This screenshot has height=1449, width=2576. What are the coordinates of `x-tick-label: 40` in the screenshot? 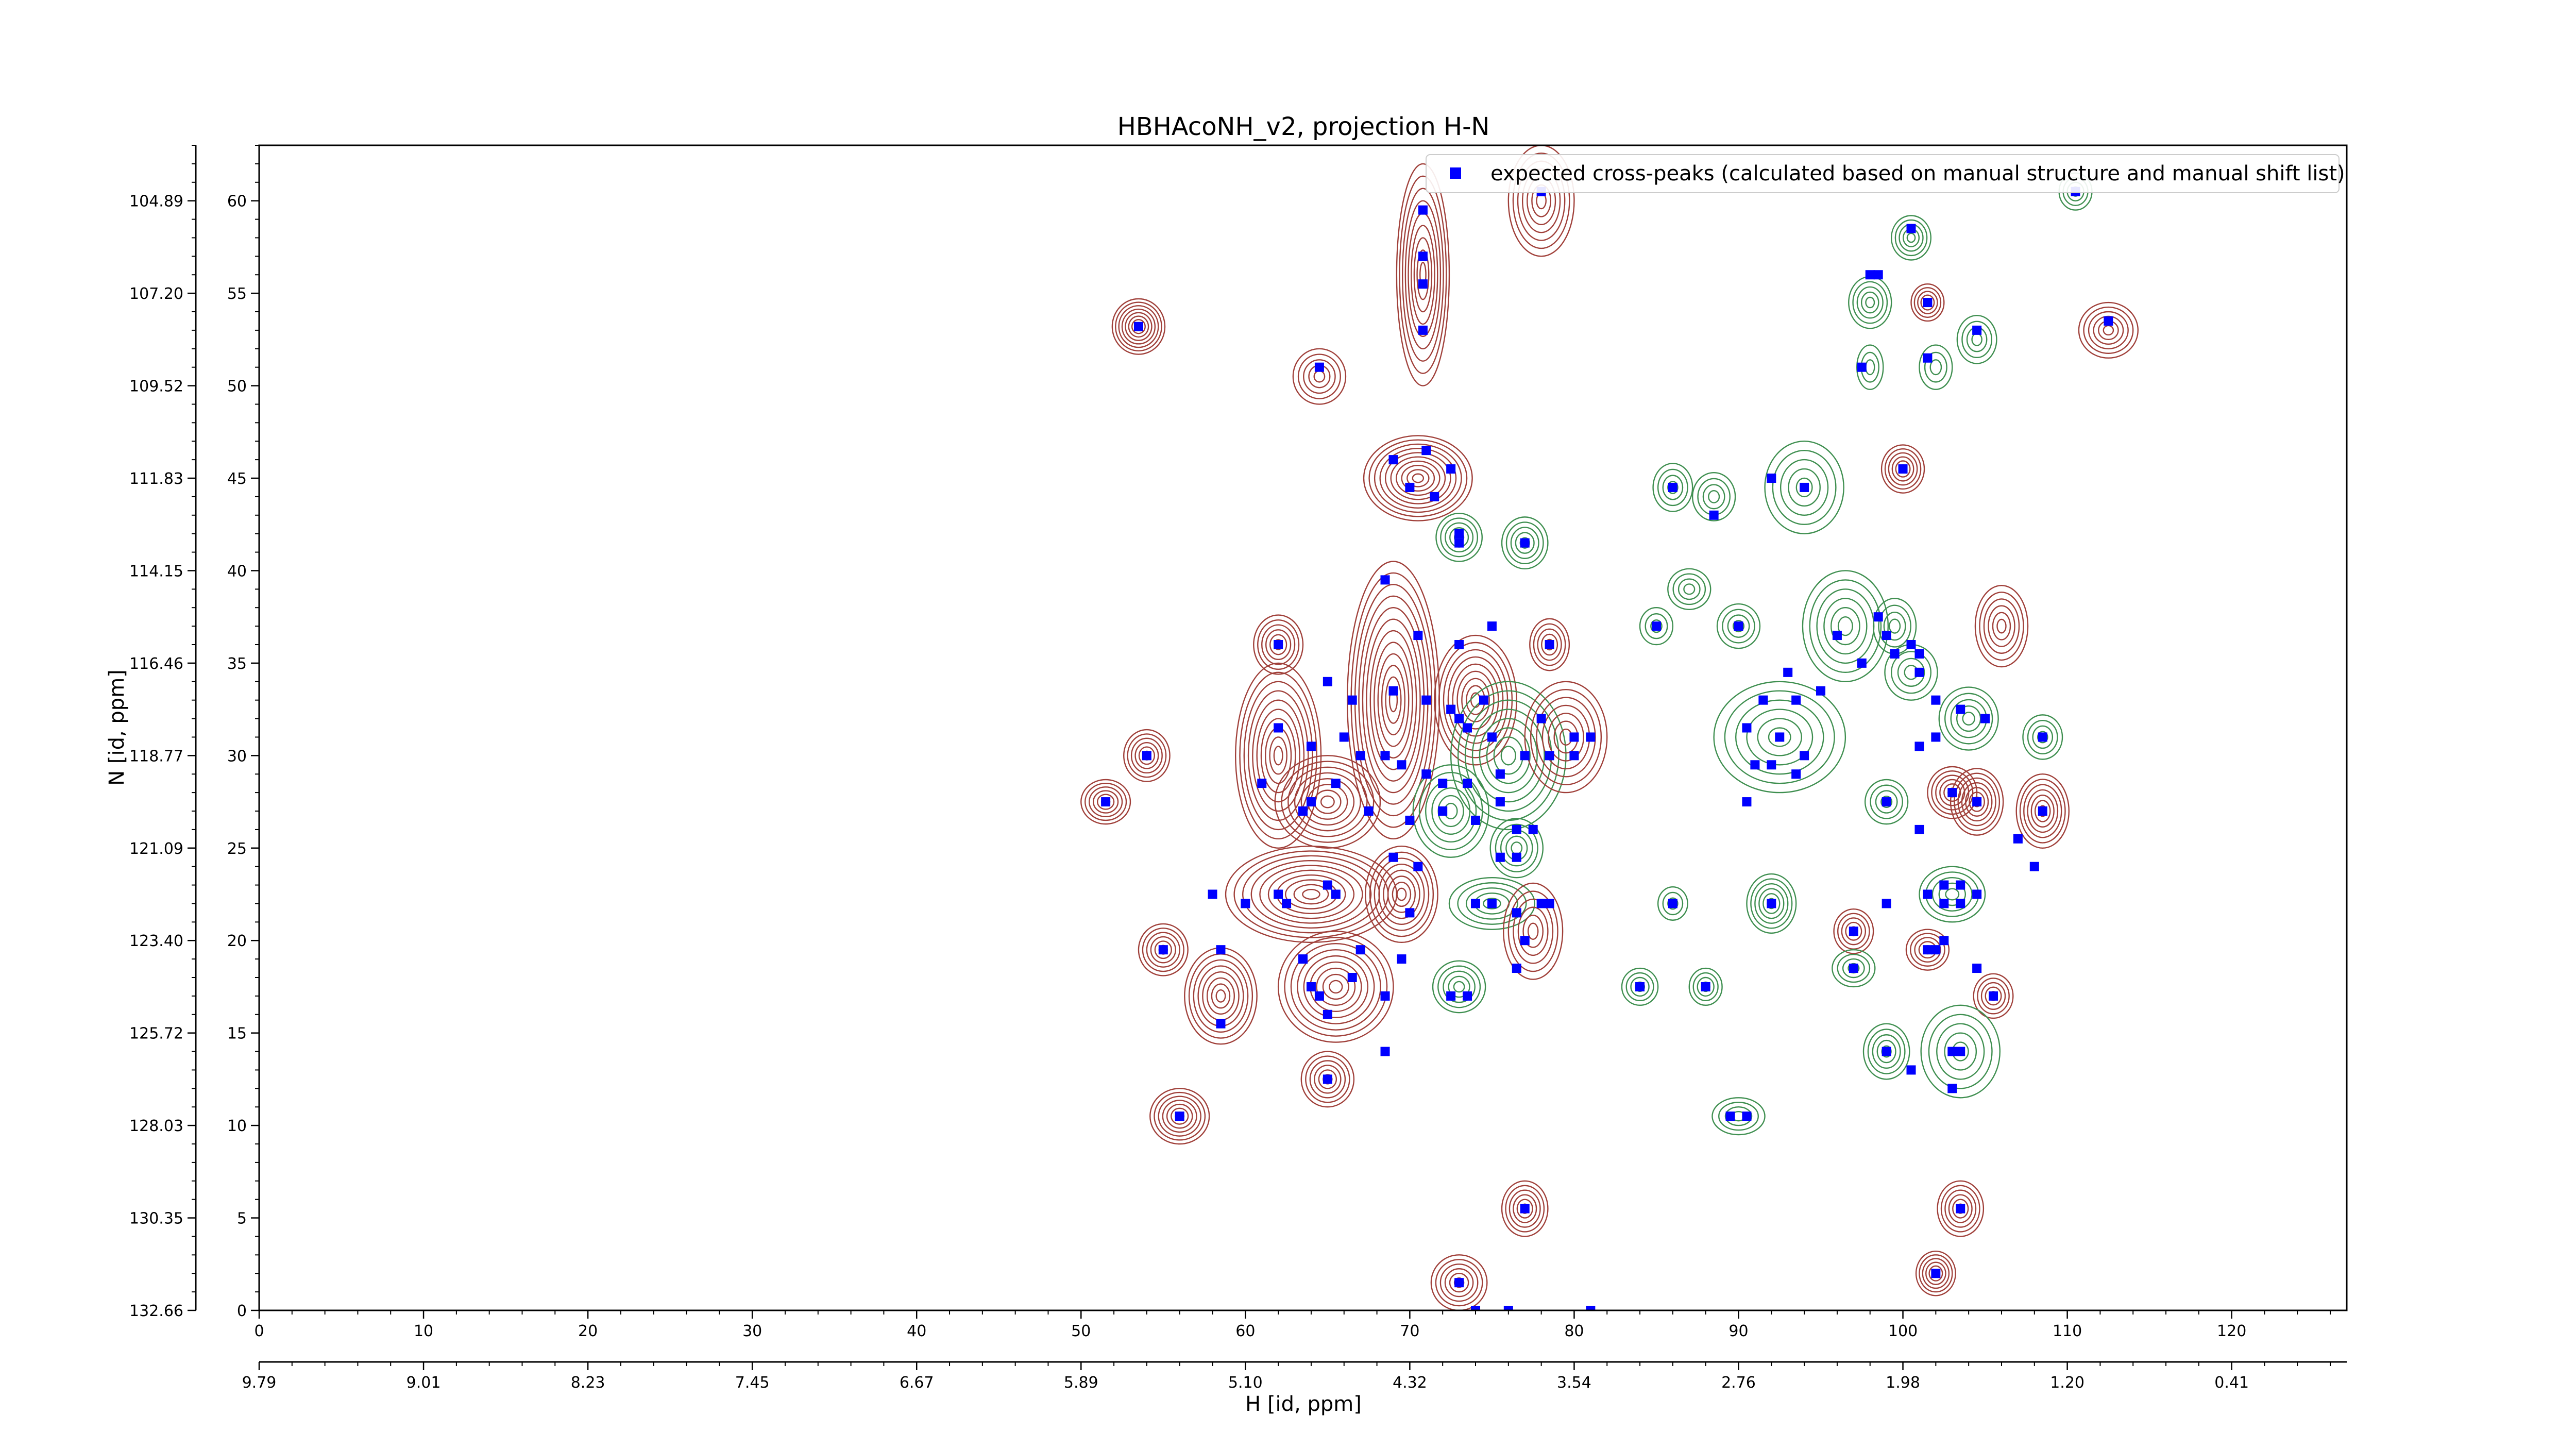 It's located at (916, 1331).